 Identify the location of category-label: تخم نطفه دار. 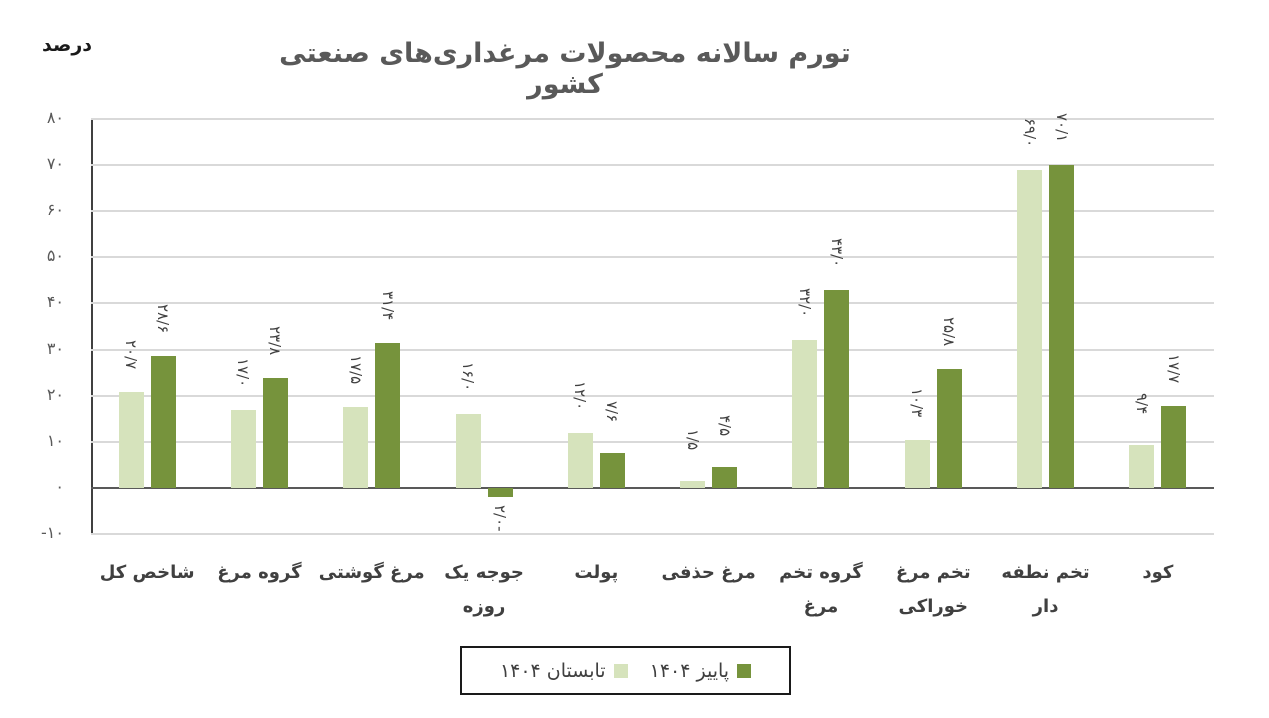
(1046, 590).